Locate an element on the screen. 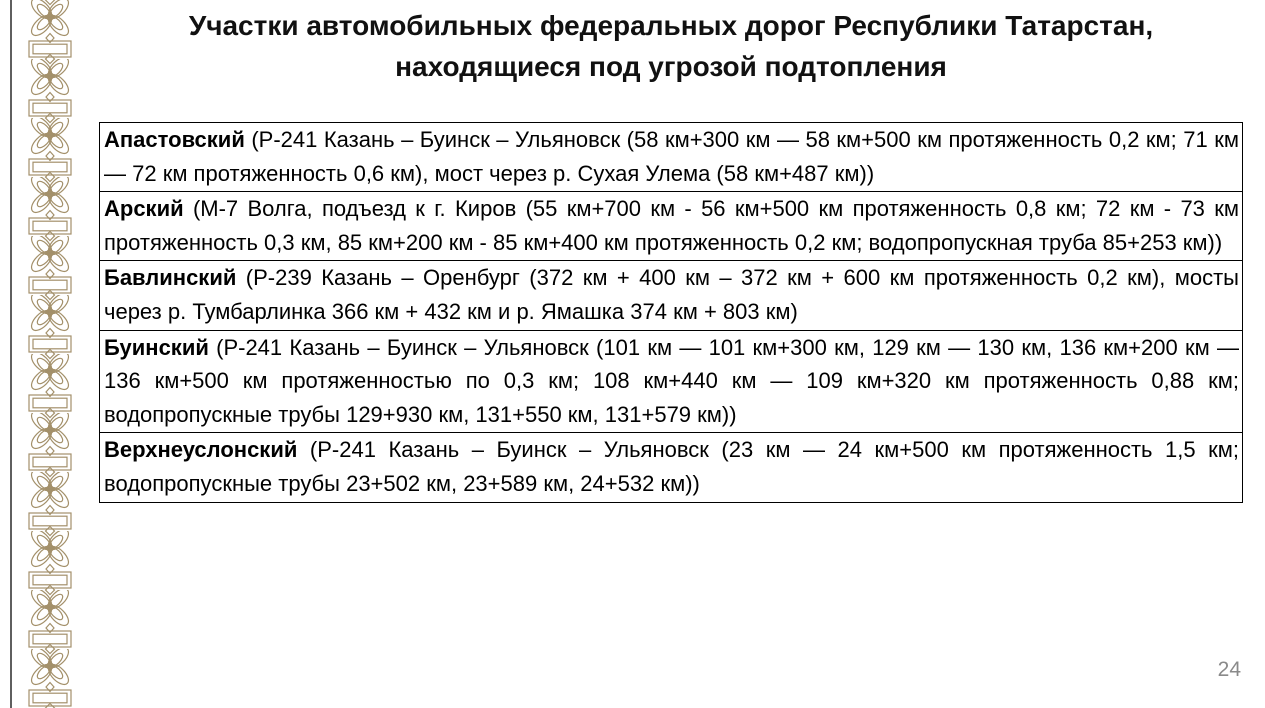  slide-edge-line is located at coordinates (11, 354).